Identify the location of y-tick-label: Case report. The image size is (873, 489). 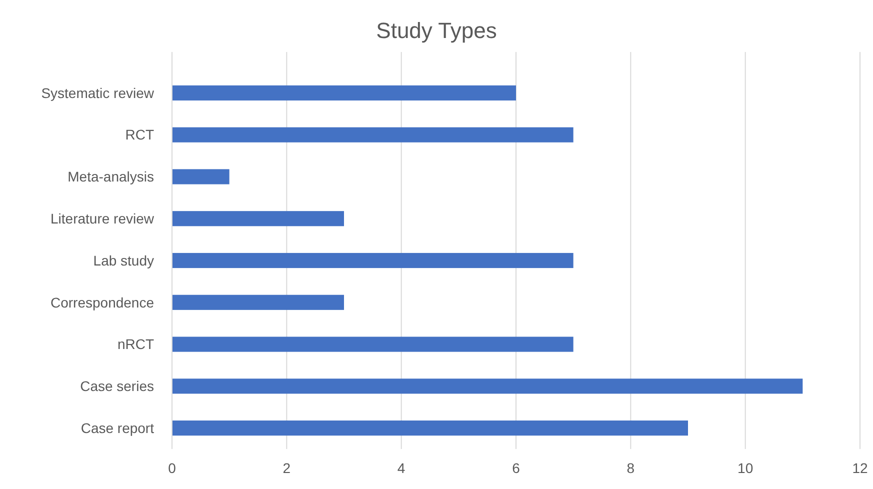
(117, 428).